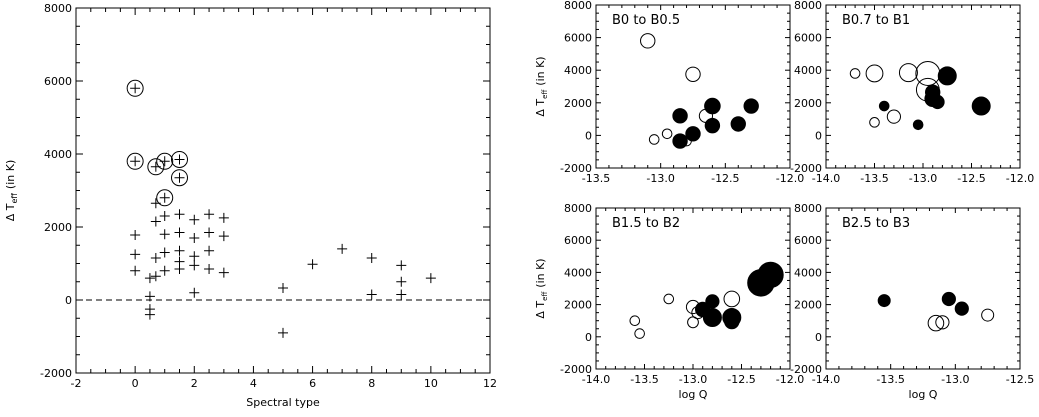  I want to click on x-tick-label: 10, so click(431, 383).